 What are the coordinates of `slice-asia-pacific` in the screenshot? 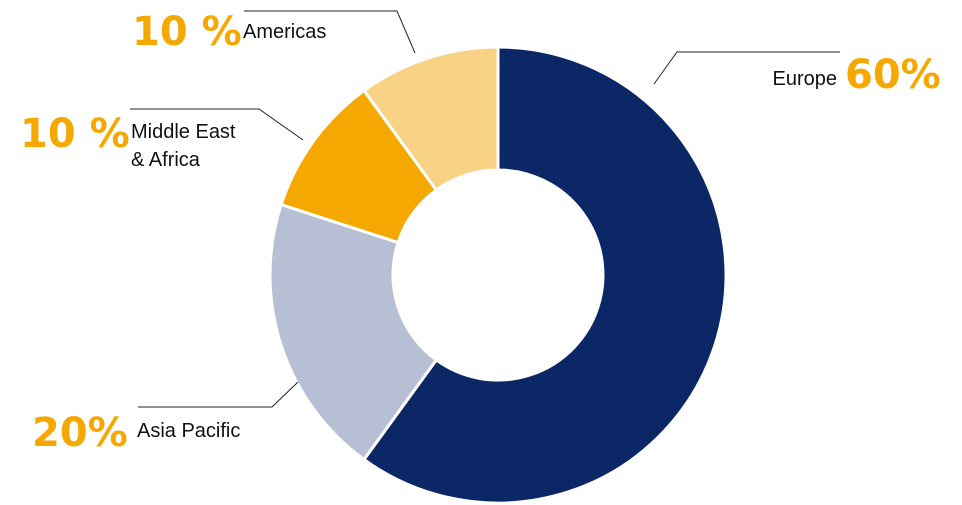 It's located at (353, 332).